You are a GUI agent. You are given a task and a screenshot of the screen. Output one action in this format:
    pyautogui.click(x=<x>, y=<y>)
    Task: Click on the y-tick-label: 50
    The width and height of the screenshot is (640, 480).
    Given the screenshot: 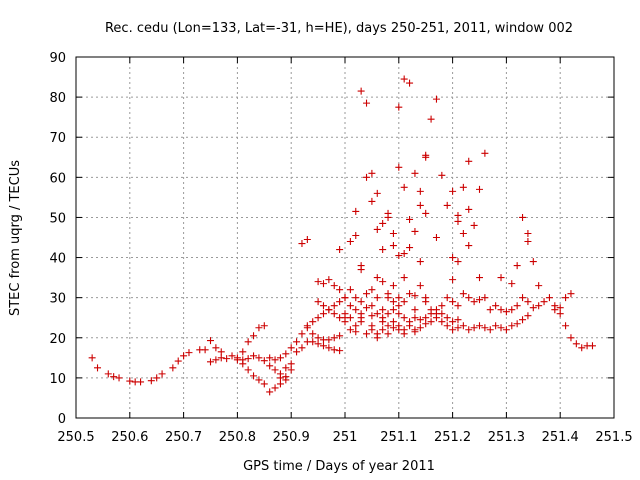 What is the action you would take?
    pyautogui.click(x=57, y=218)
    